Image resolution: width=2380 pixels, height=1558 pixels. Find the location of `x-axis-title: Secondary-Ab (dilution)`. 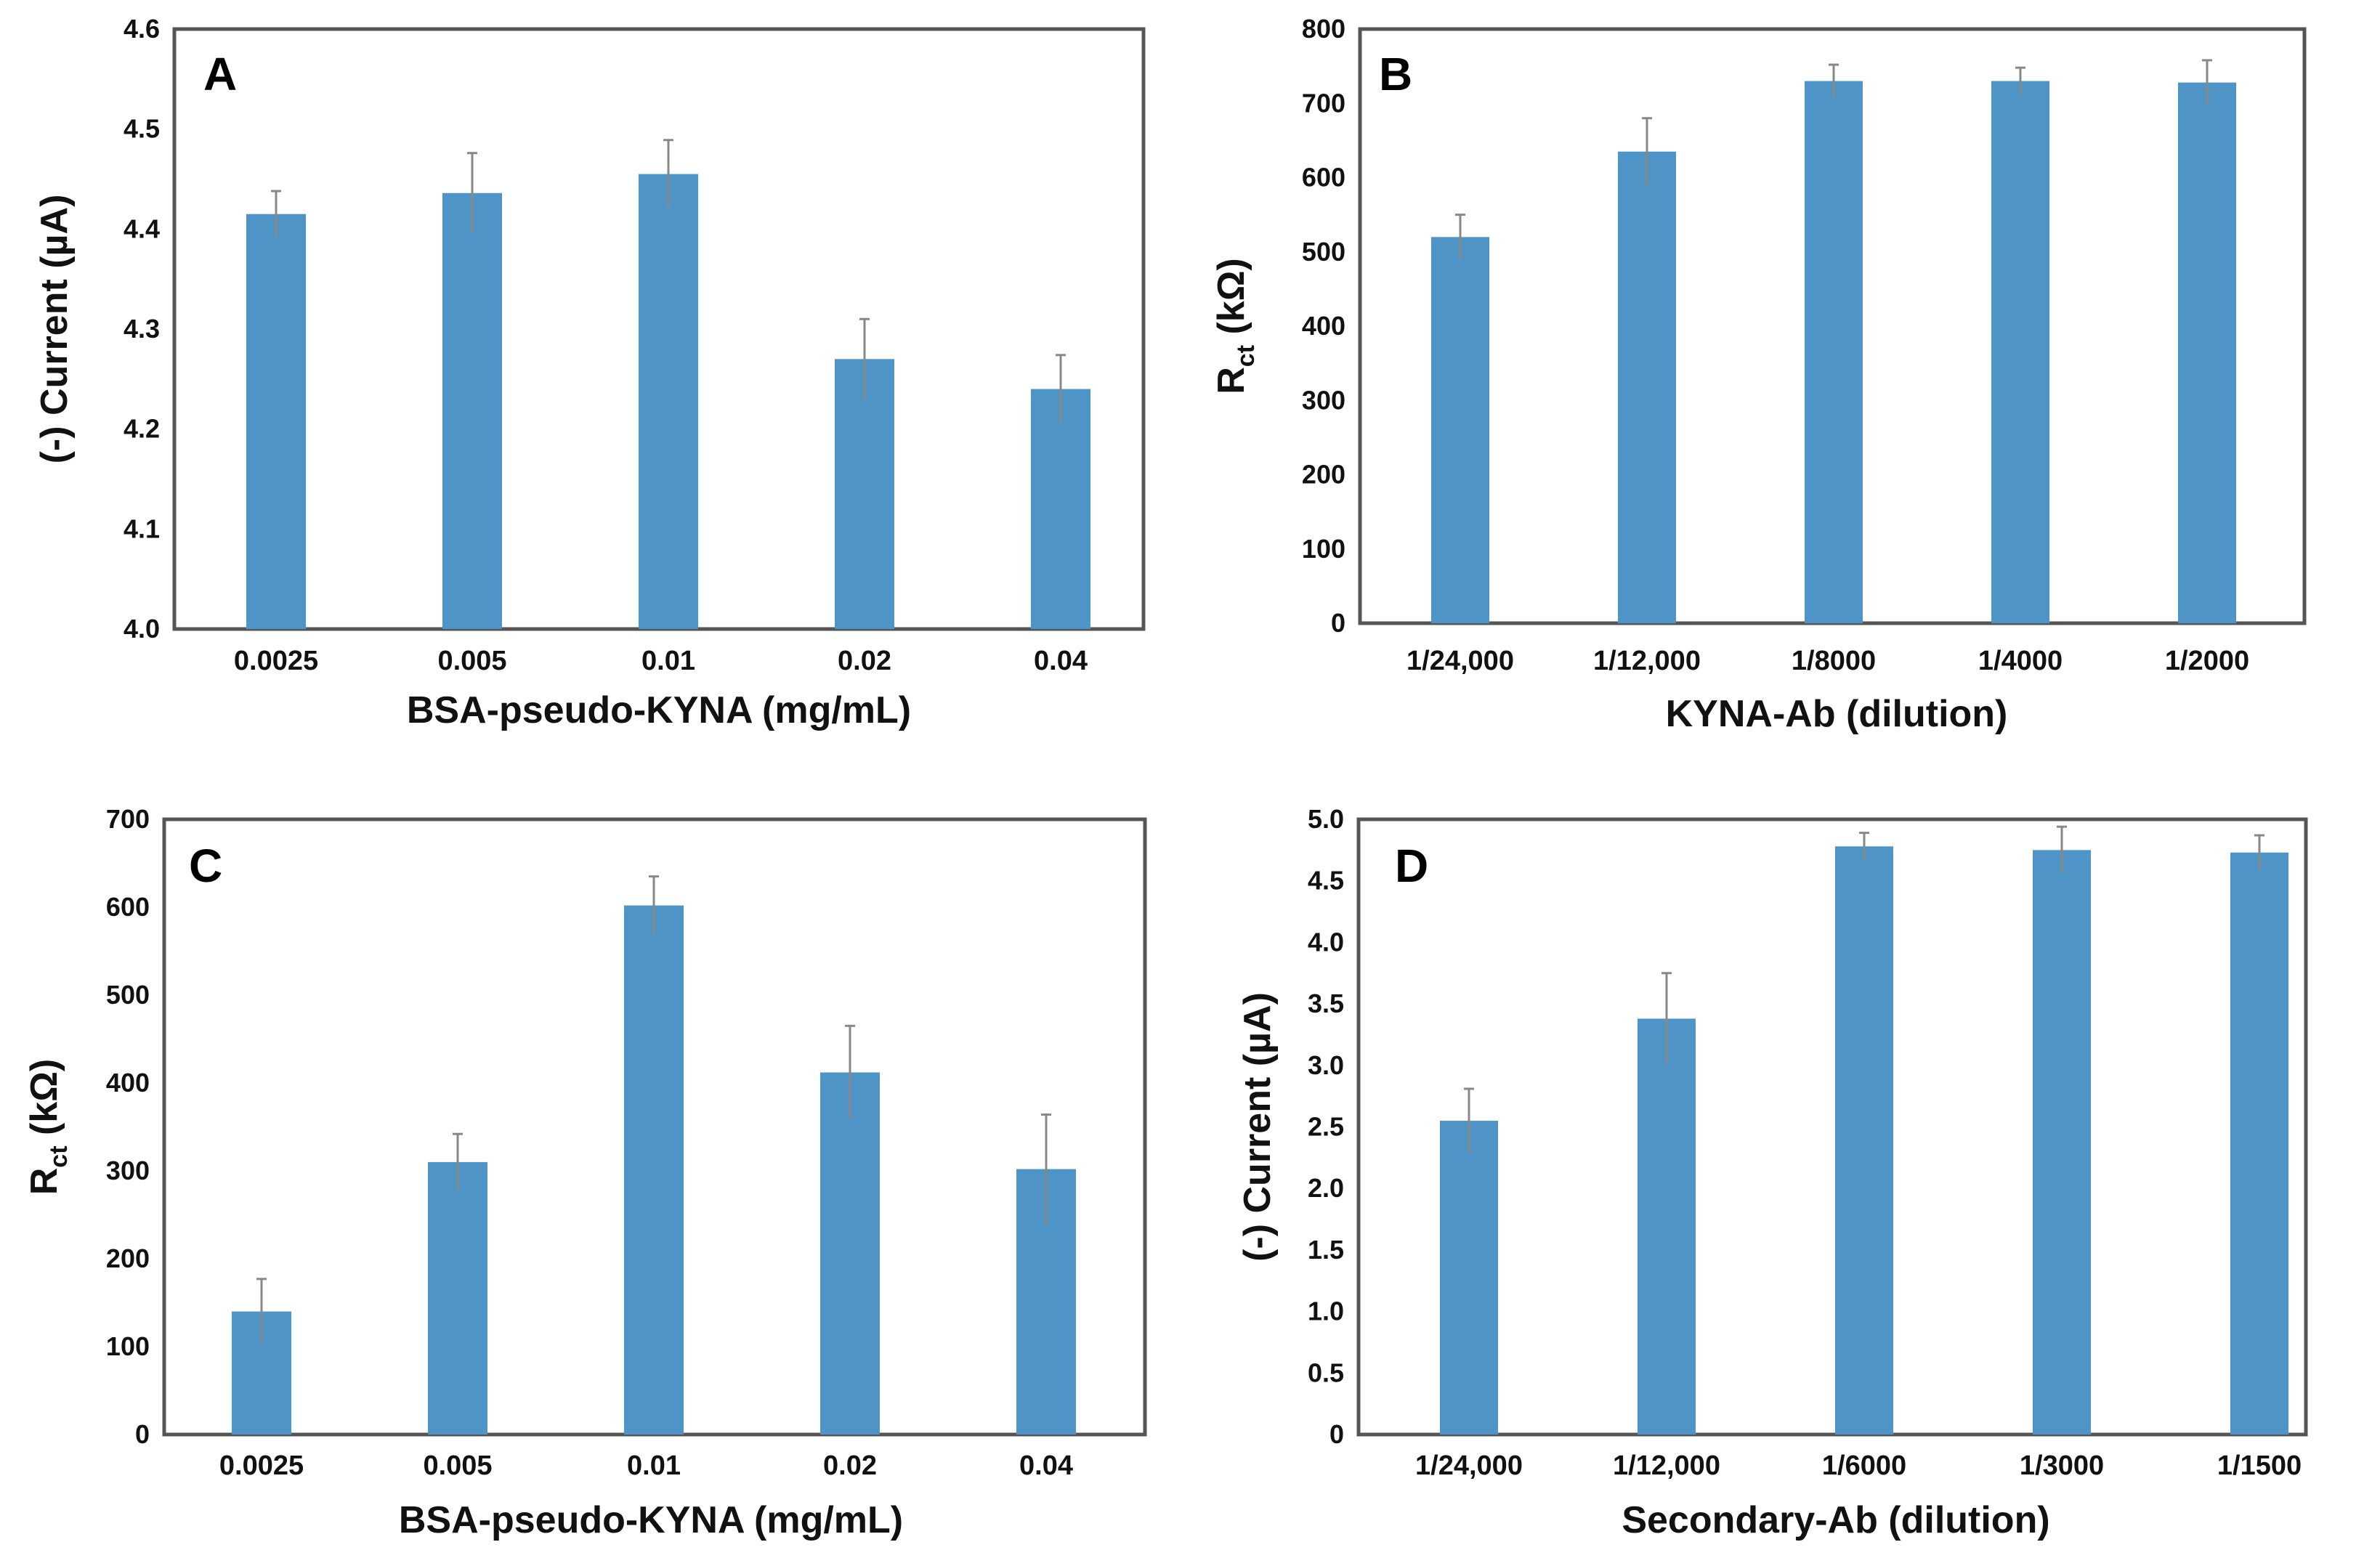

x-axis-title: Secondary-Ab (dilution) is located at coordinates (1835, 1520).